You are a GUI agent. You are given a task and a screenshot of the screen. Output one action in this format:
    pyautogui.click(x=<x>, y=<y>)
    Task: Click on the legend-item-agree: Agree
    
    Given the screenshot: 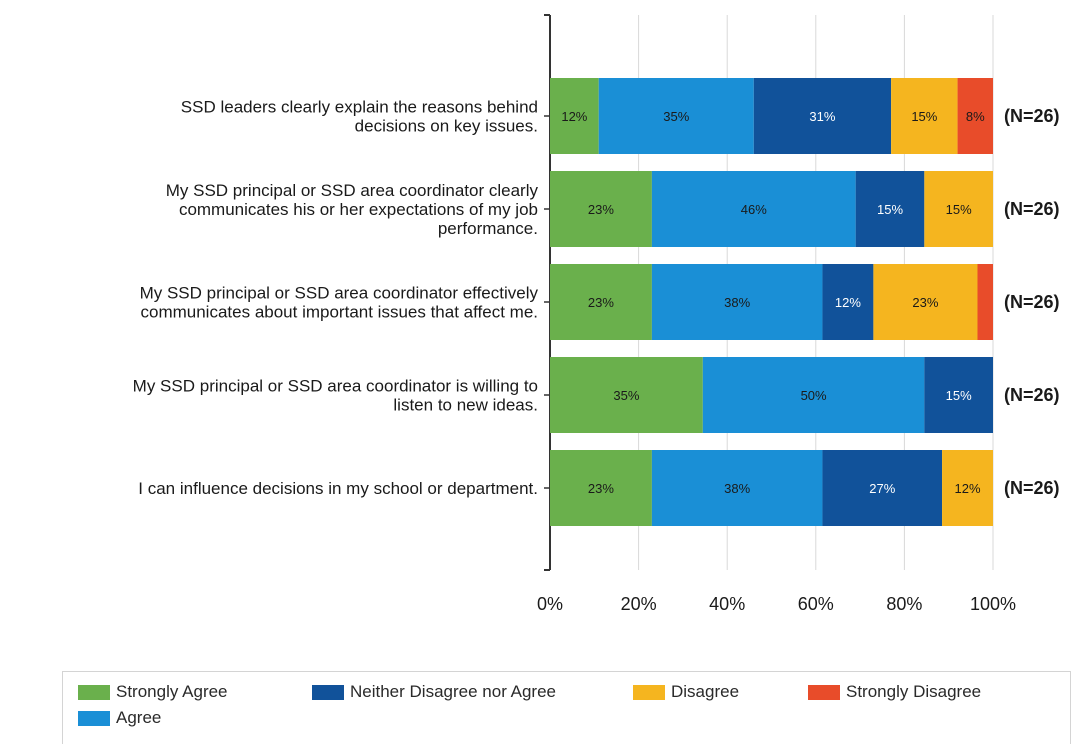 What is the action you would take?
    pyautogui.click(x=119, y=718)
    